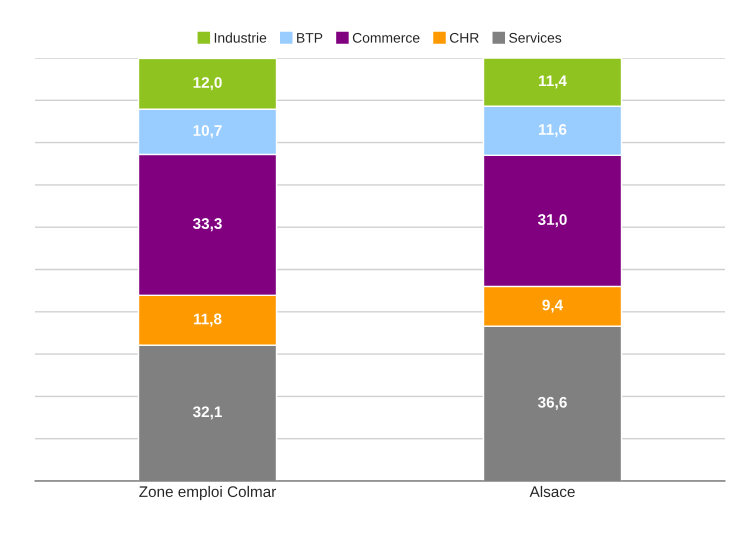 Image resolution: width=737 pixels, height=534 pixels. What do you see at coordinates (207, 413) in the screenshot?
I see `data-label: 32,1` at bounding box center [207, 413].